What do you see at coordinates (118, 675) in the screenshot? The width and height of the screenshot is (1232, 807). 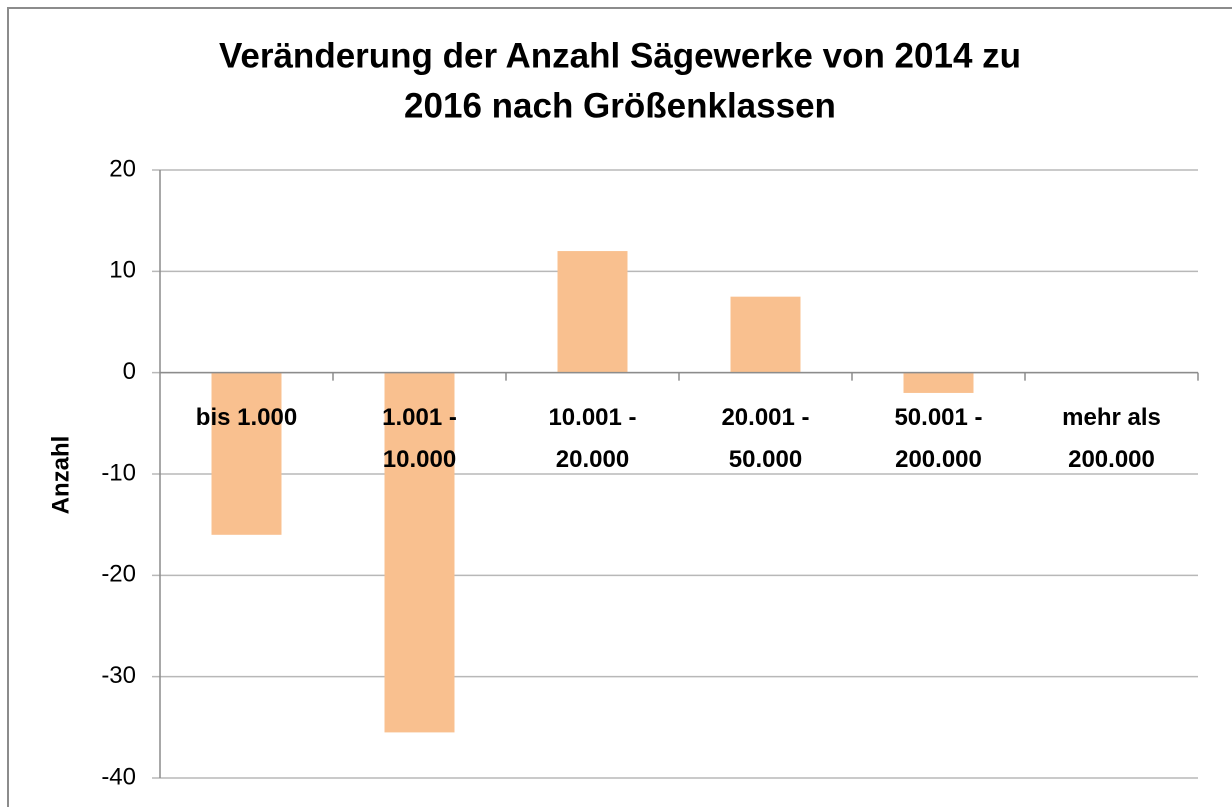 I see `y-tick-label: -30` at bounding box center [118, 675].